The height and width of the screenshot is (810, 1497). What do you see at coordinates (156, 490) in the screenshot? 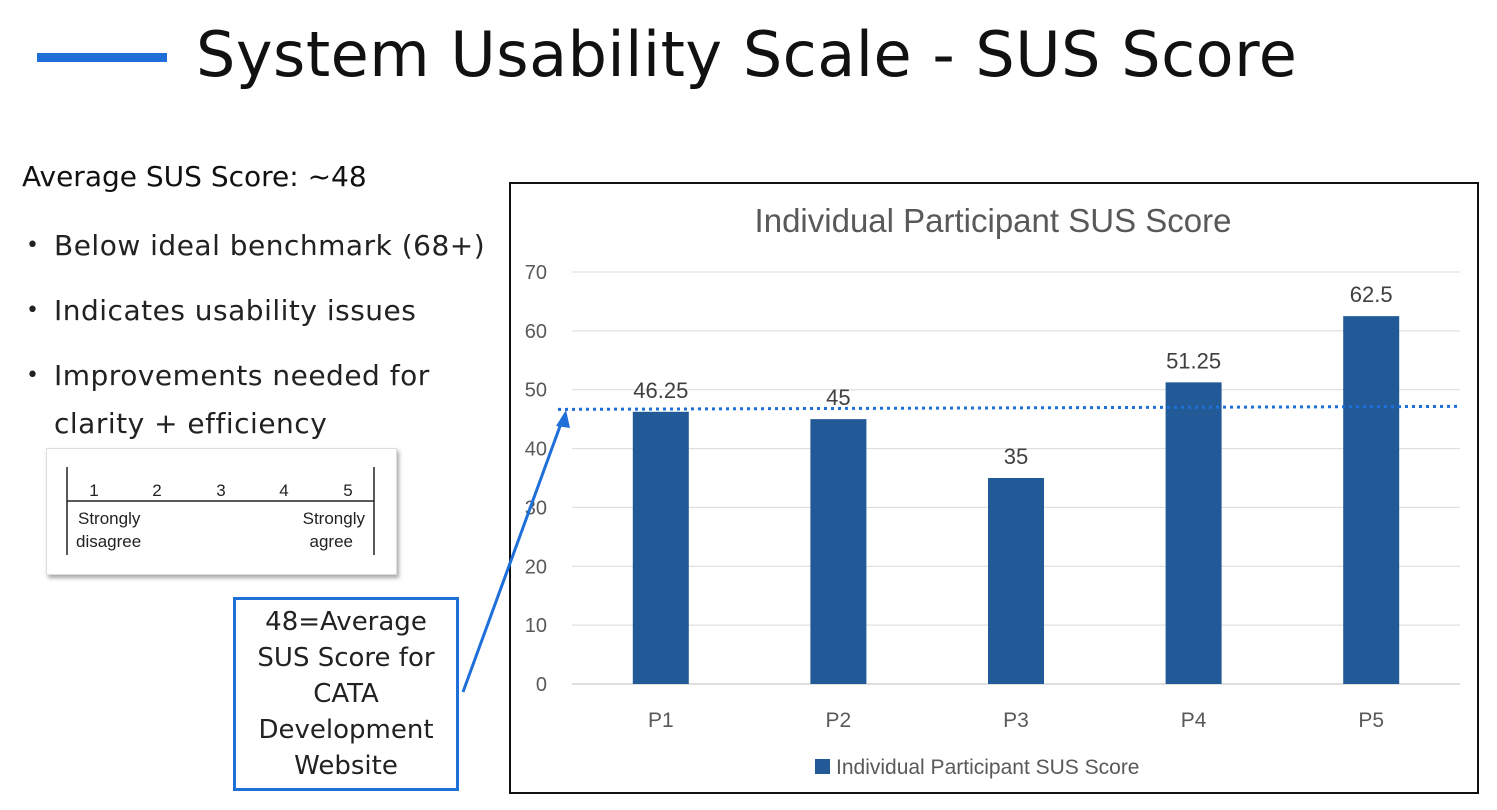
I see `scale-point: 2` at bounding box center [156, 490].